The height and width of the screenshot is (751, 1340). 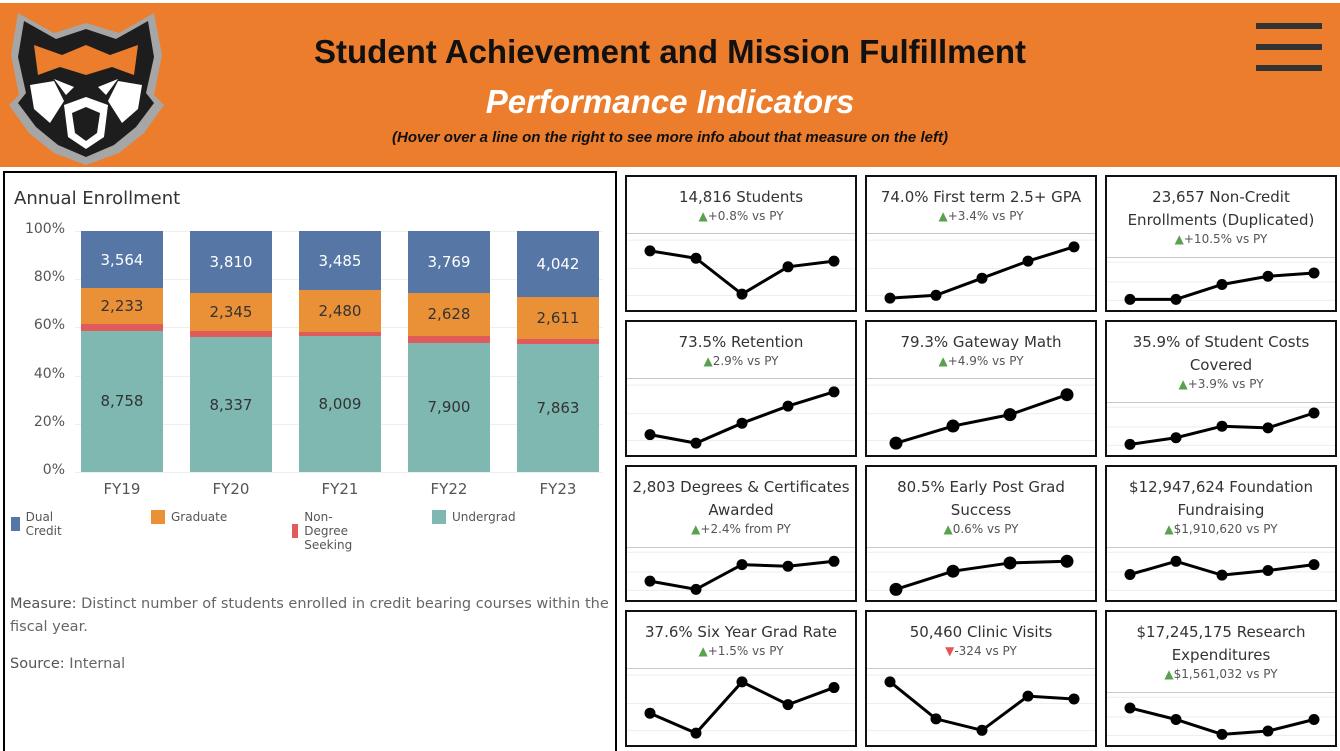 I want to click on bar-segment-graduate: 2,345, so click(x=231, y=311).